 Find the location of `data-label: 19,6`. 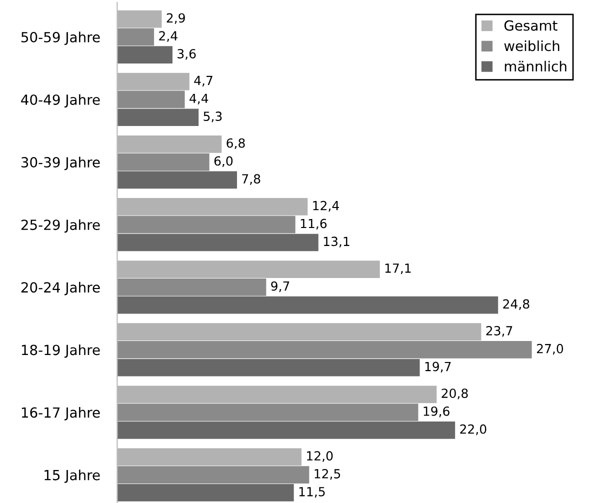

data-label: 19,6 is located at coordinates (437, 412).